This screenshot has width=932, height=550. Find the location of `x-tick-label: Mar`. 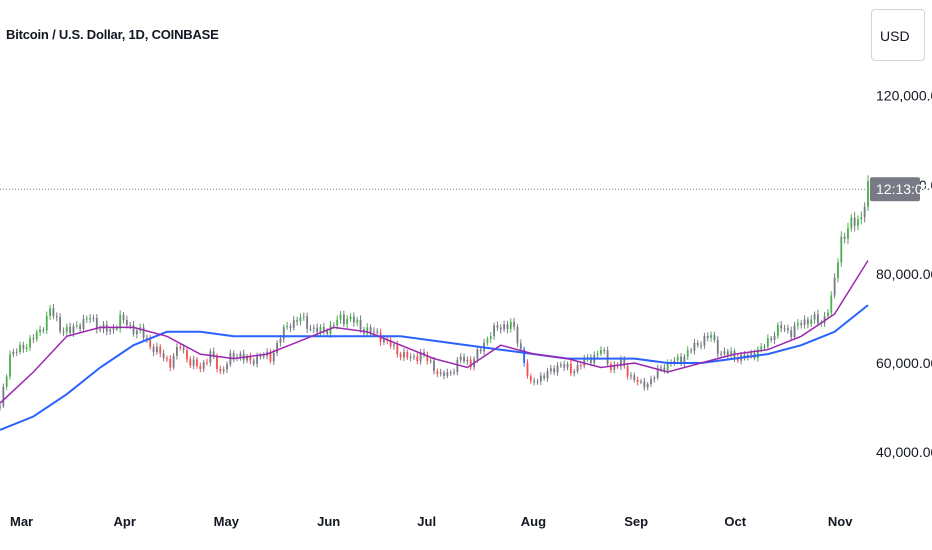

x-tick-label: Mar is located at coordinates (21, 521).